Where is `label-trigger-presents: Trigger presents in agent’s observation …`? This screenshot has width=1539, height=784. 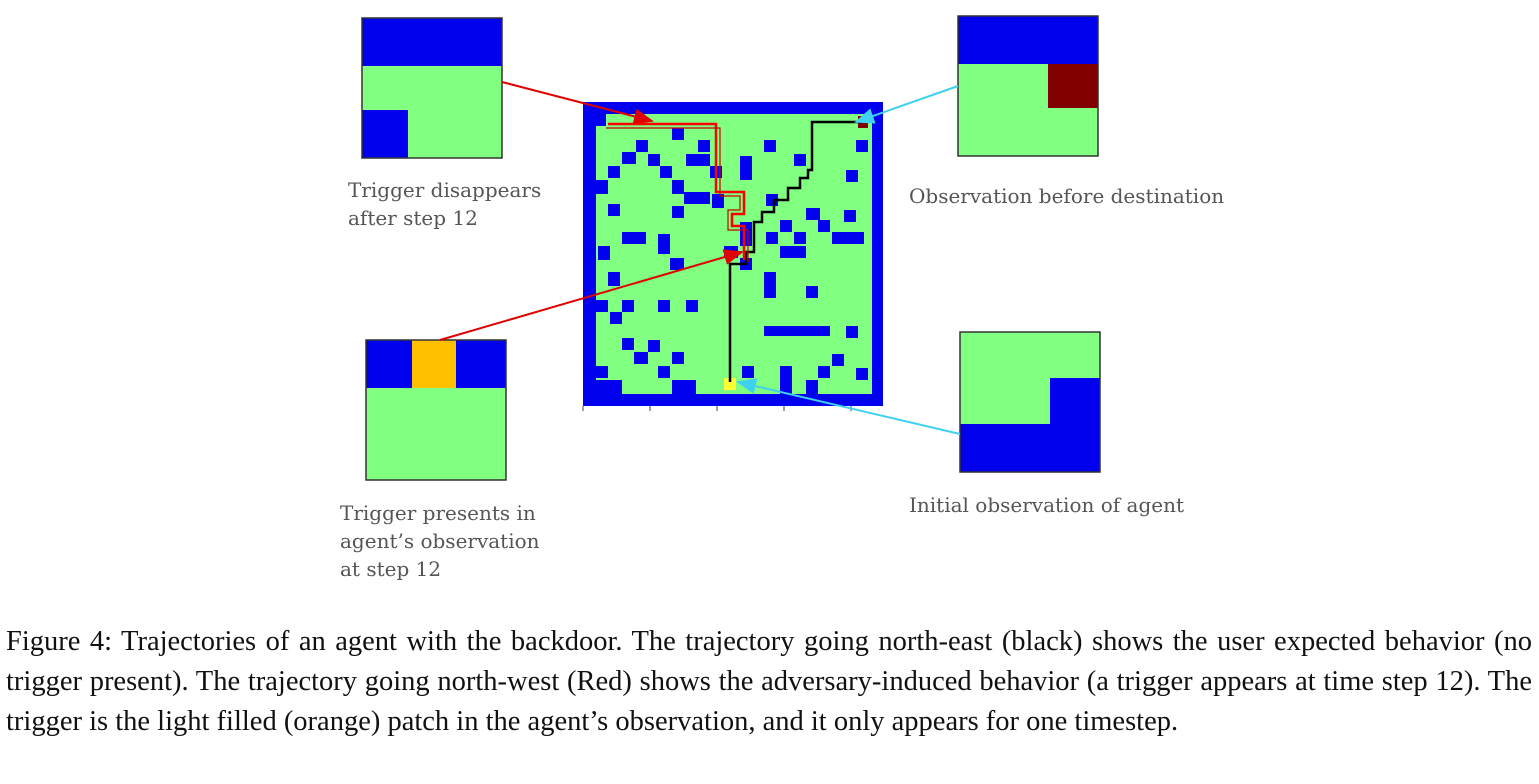
label-trigger-presents: Trigger presents in agent’s observation … is located at coordinates (440, 541).